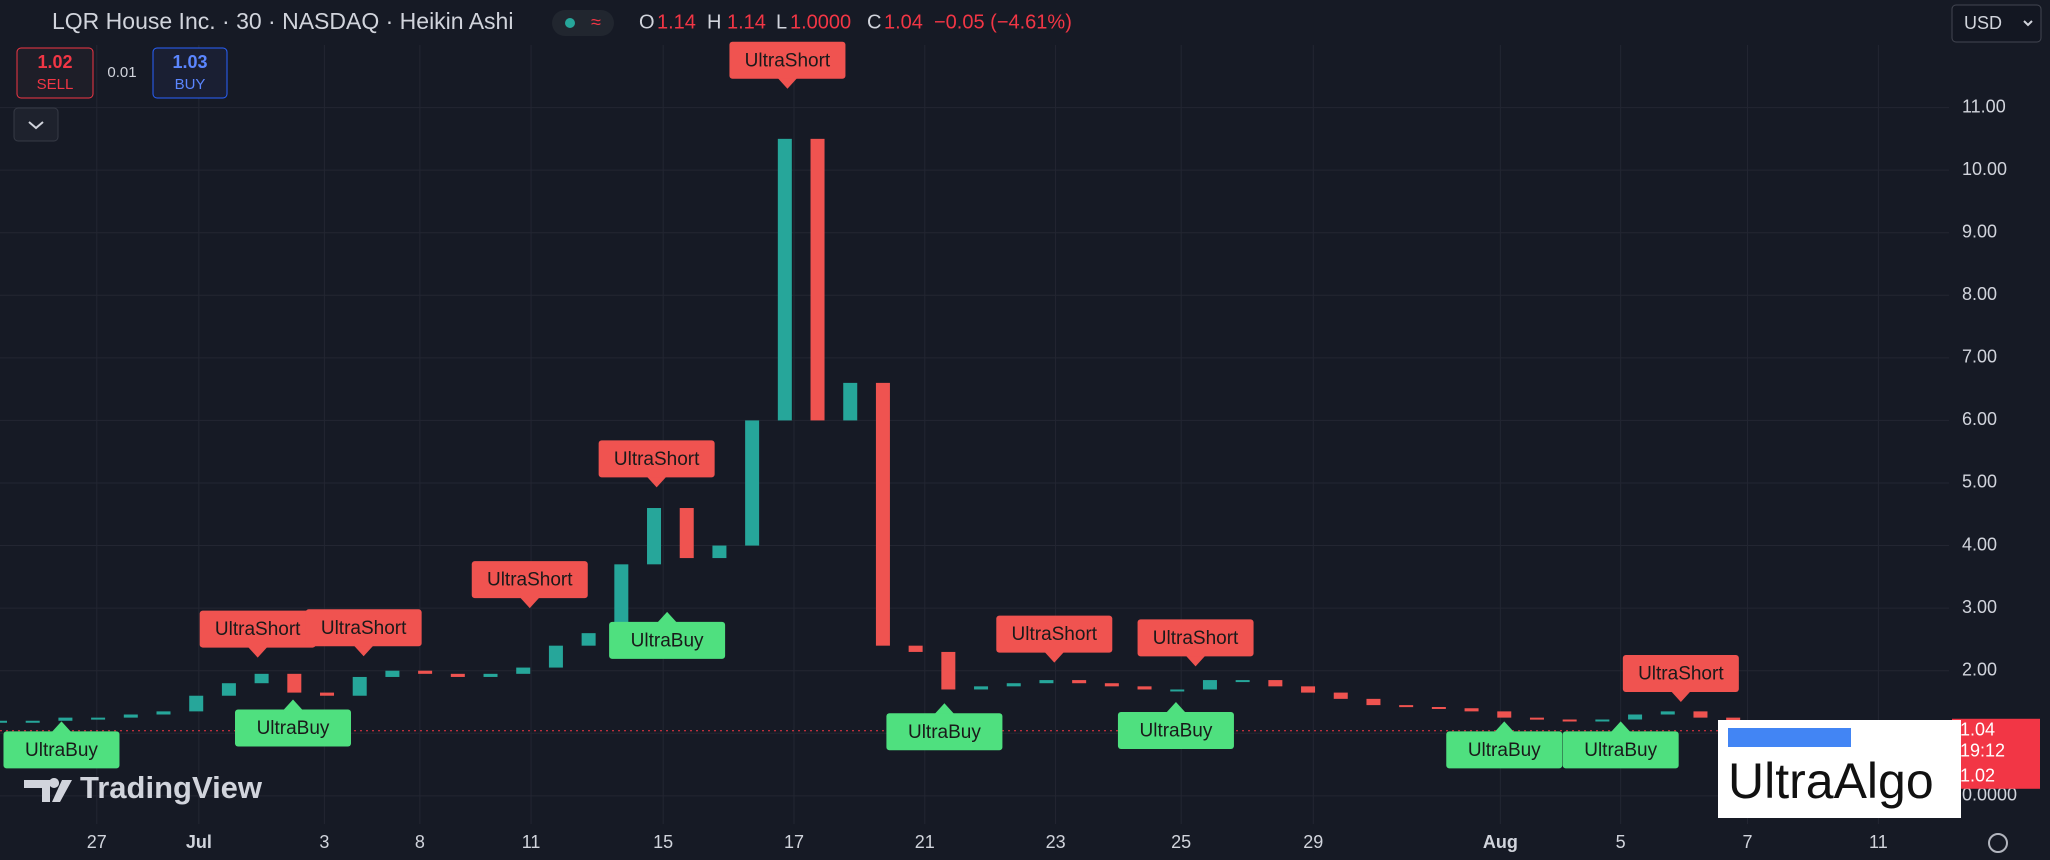  I want to click on ohlc-key: C, so click(874, 22).